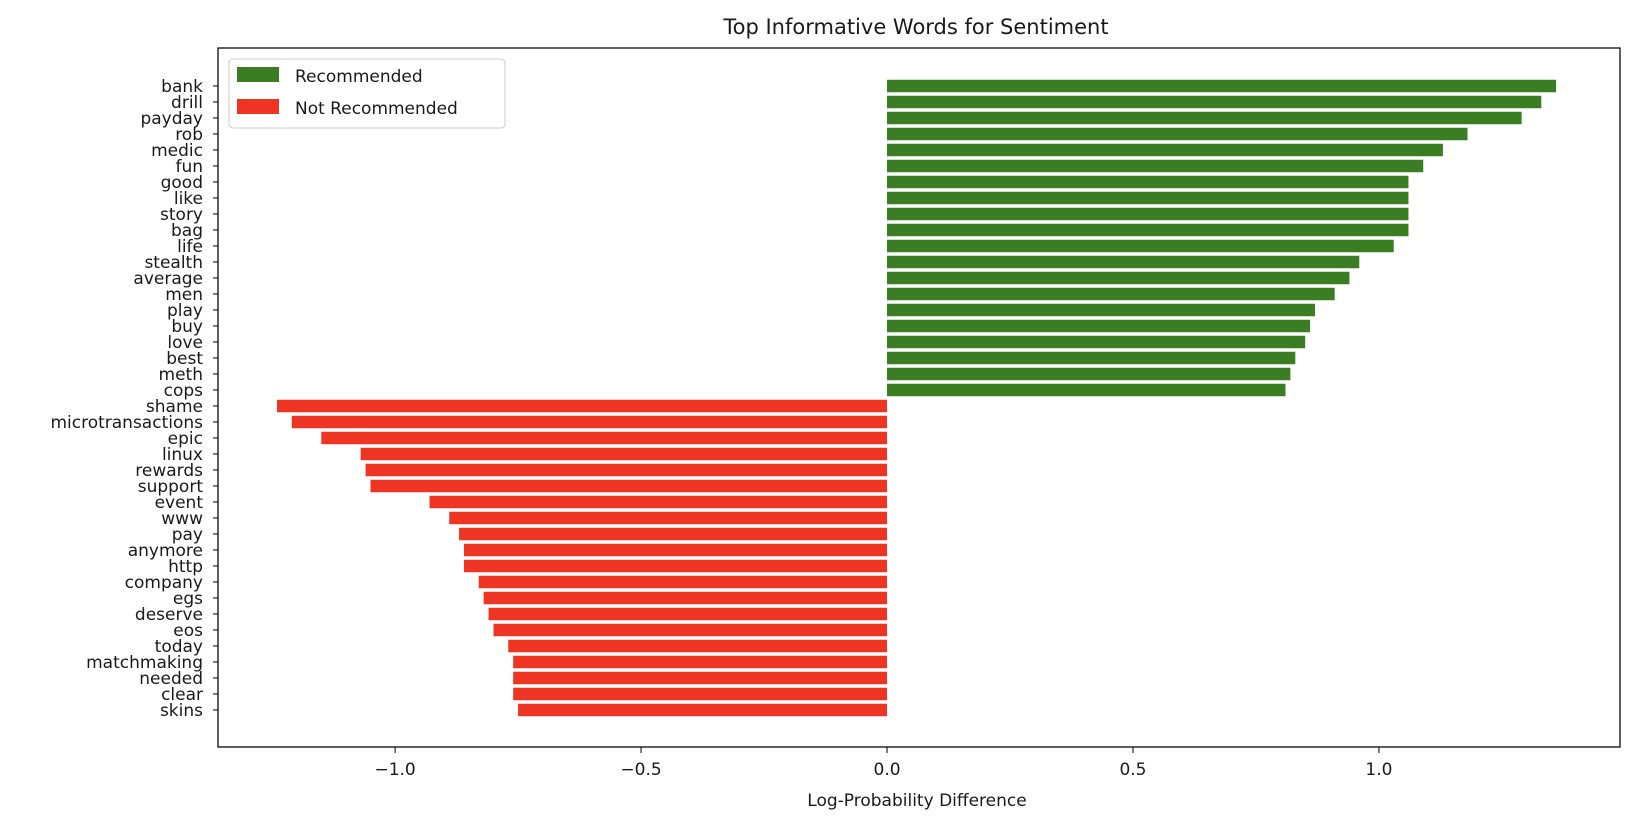 Image resolution: width=1632 pixels, height=824 pixels. What do you see at coordinates (887, 770) in the screenshot?
I see `x-tick-label: 0.0` at bounding box center [887, 770].